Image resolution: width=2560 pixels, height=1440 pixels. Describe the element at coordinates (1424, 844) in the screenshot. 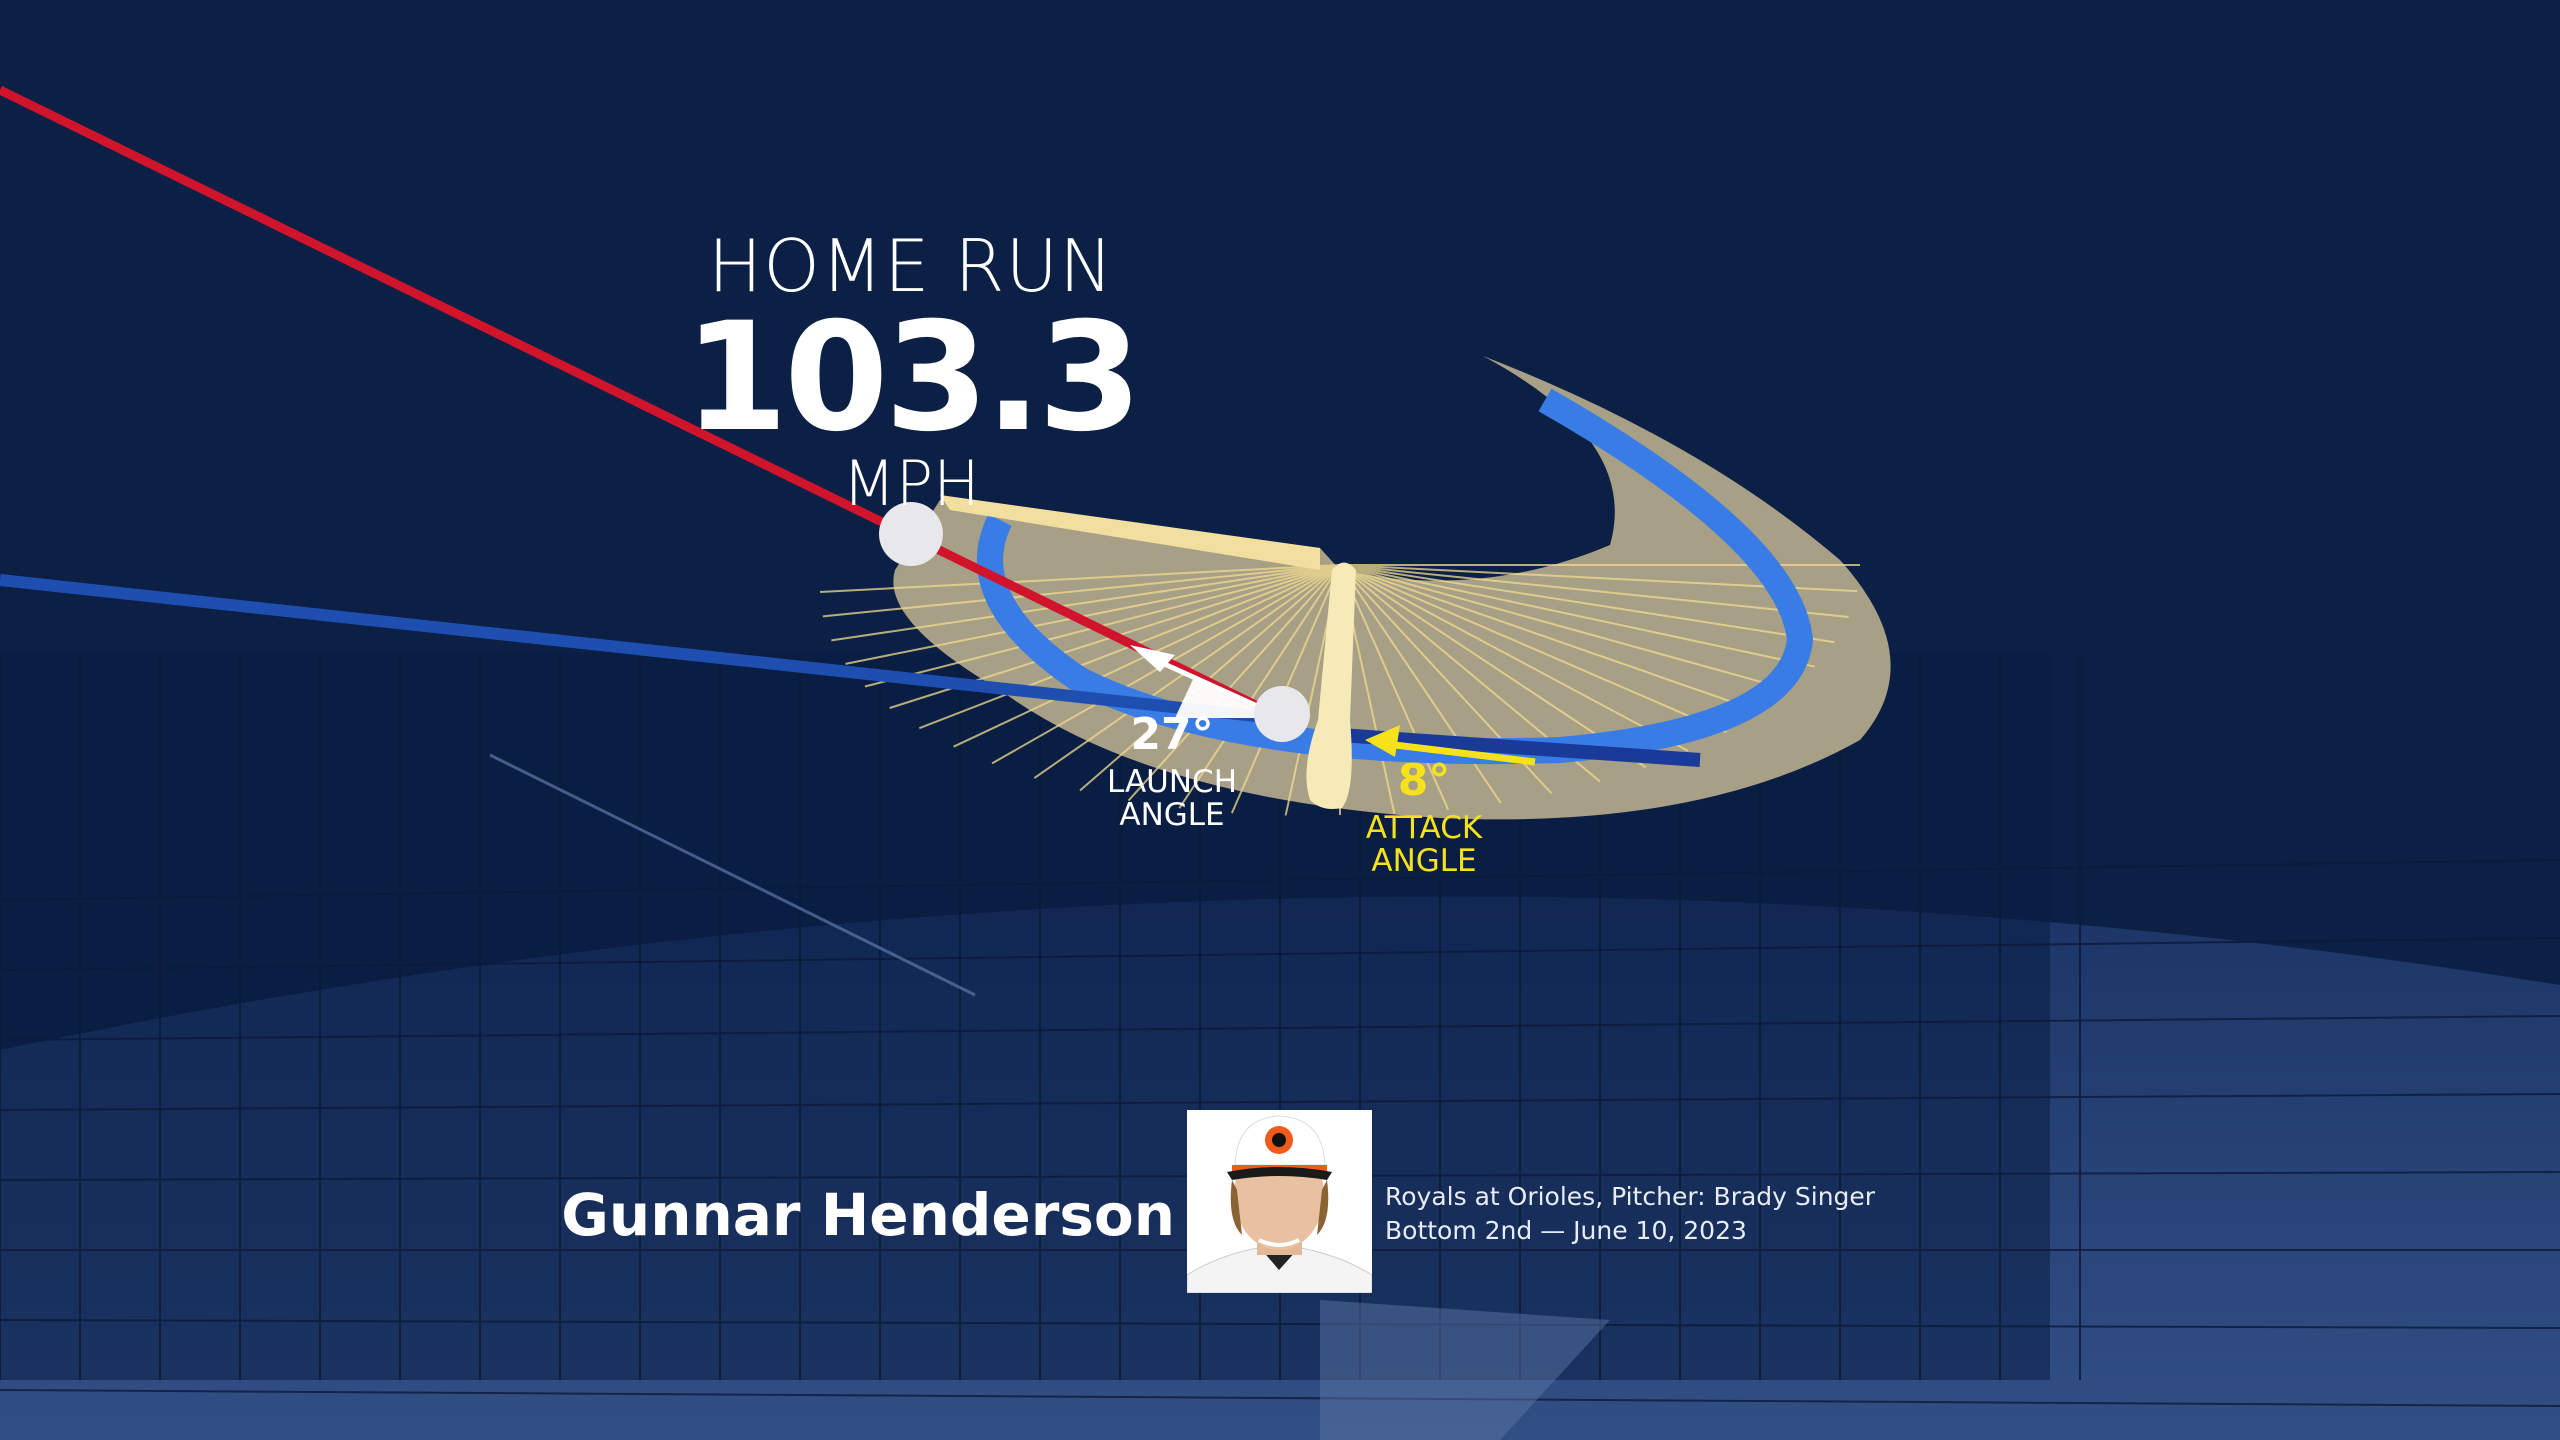

I see `attack-angle-label: ATTACK ANGLE` at that location.